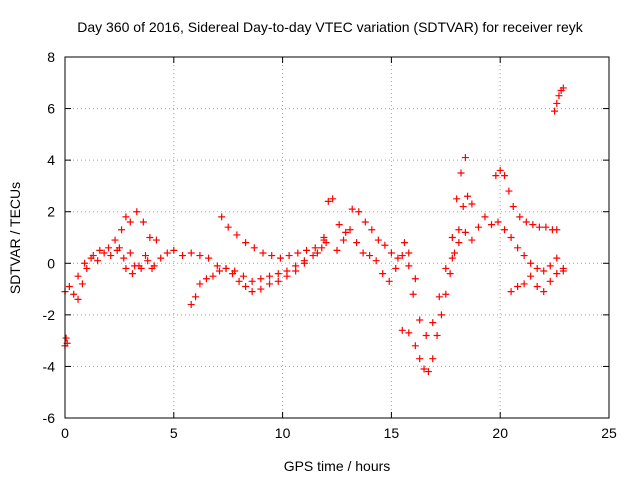 This screenshot has height=480, width=640. Describe the element at coordinates (49, 366) in the screenshot. I see `y-tick-label: -4` at that location.